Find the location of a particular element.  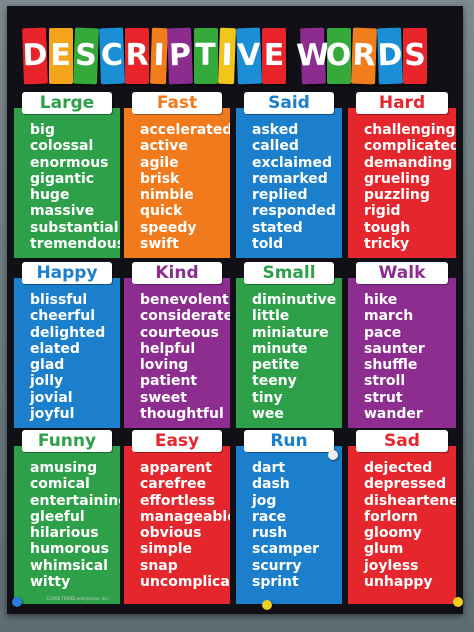

word-item: remarked is located at coordinates (290, 178).